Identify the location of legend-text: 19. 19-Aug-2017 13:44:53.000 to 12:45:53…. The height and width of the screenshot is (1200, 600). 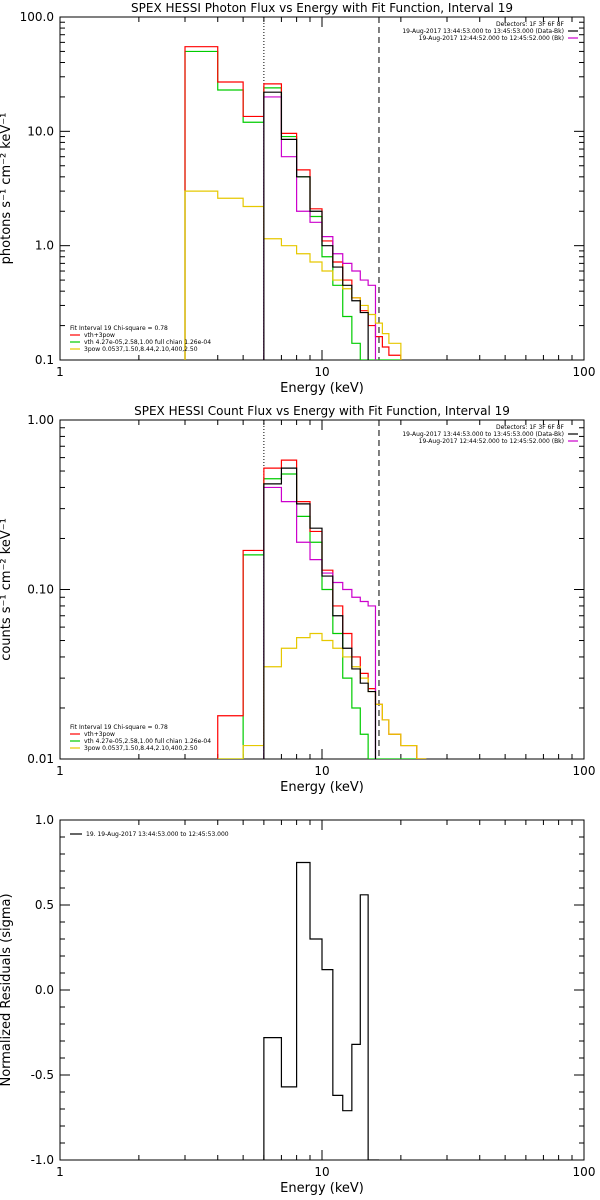
(157, 834).